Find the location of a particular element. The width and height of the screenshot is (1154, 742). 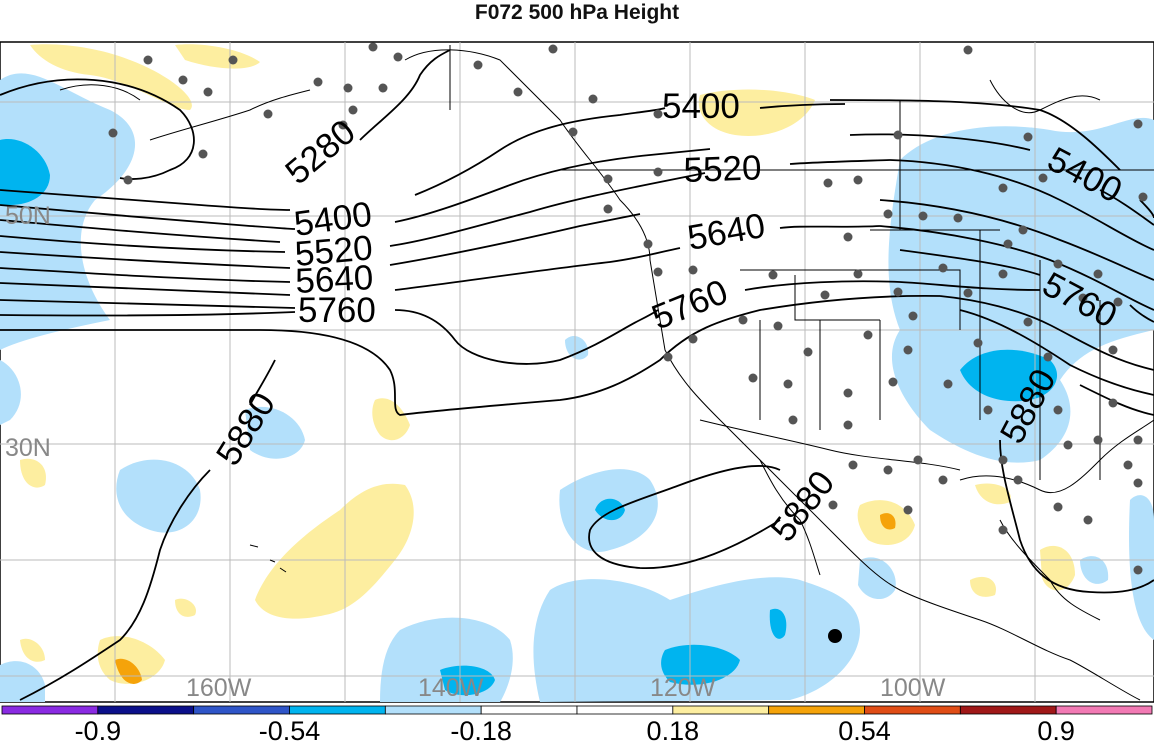

plot-title: F072 500 hPa Height is located at coordinates (577, 12).